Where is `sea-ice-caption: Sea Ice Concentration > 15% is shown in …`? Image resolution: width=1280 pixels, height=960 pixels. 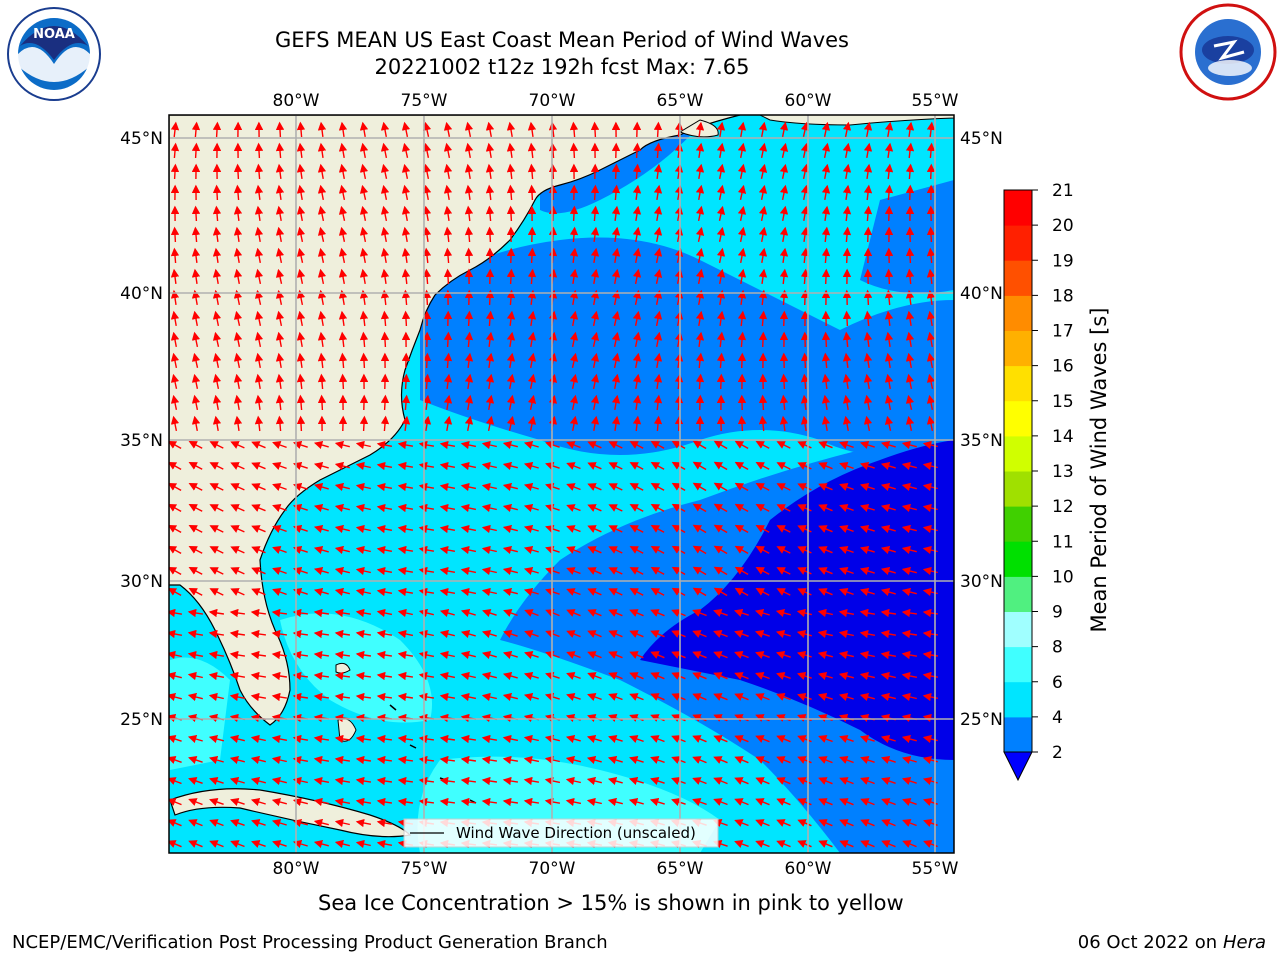 sea-ice-caption: Sea Ice Concentration > 15% is shown in … is located at coordinates (611, 903).